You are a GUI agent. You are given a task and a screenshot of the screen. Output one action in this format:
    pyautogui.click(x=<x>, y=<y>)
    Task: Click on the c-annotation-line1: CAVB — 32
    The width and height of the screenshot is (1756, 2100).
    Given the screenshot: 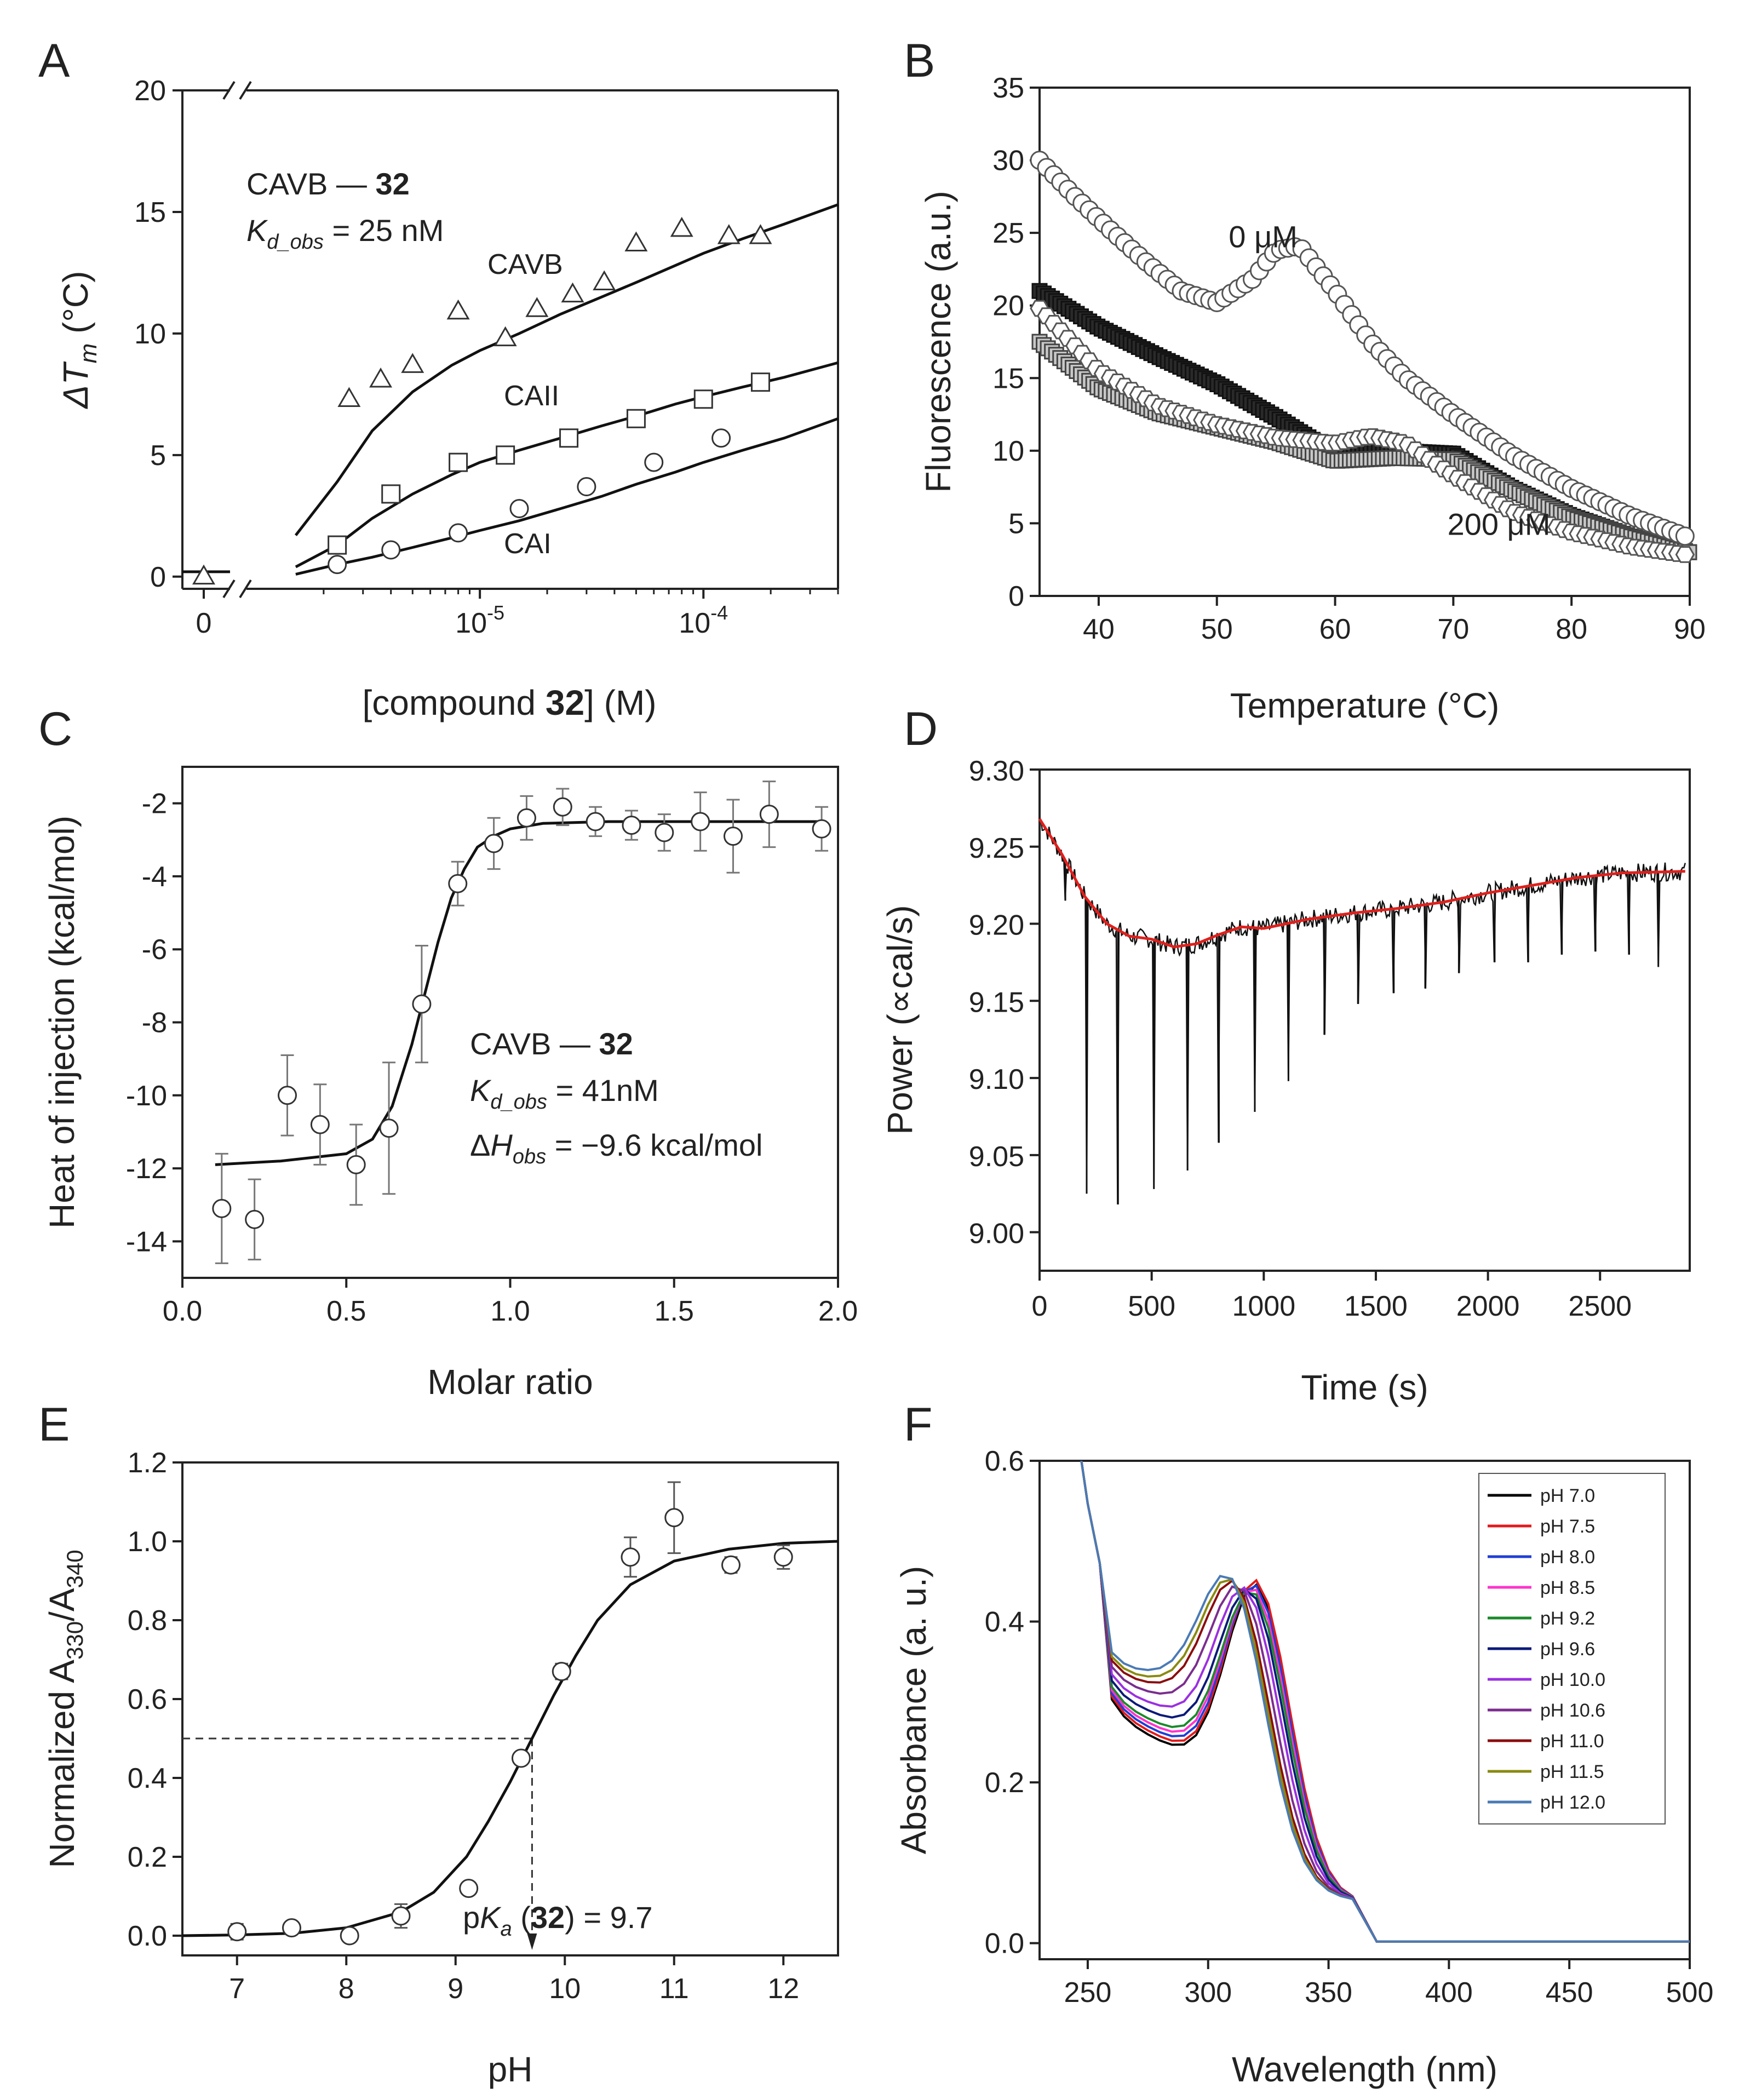 What is the action you would take?
    pyautogui.click(x=551, y=1043)
    